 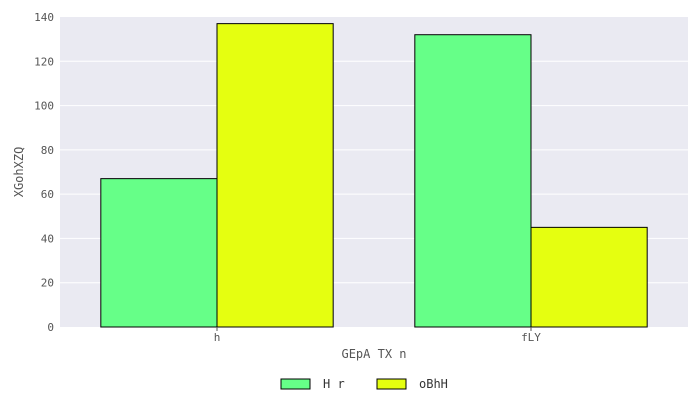 I want to click on y-axis-title: XGohXZQ, so click(x=19, y=172).